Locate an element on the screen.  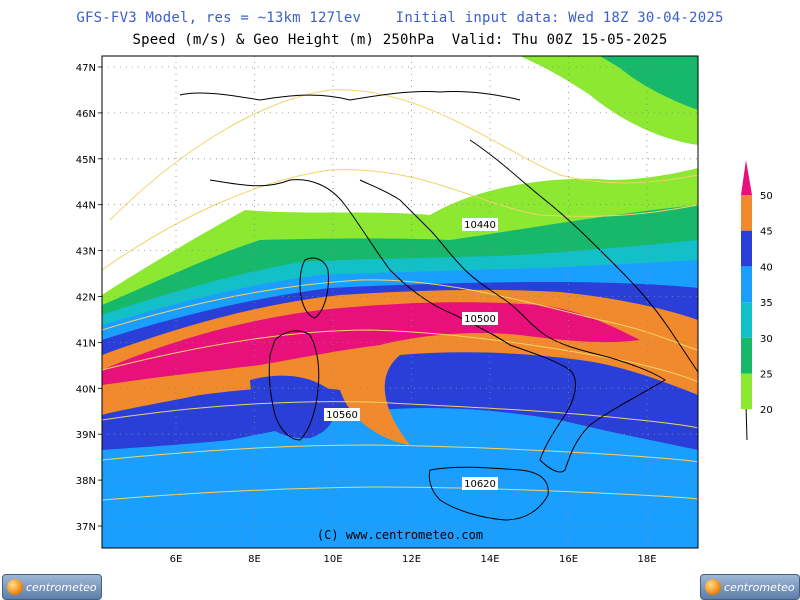
lon-label: 12E is located at coordinates (411, 559).